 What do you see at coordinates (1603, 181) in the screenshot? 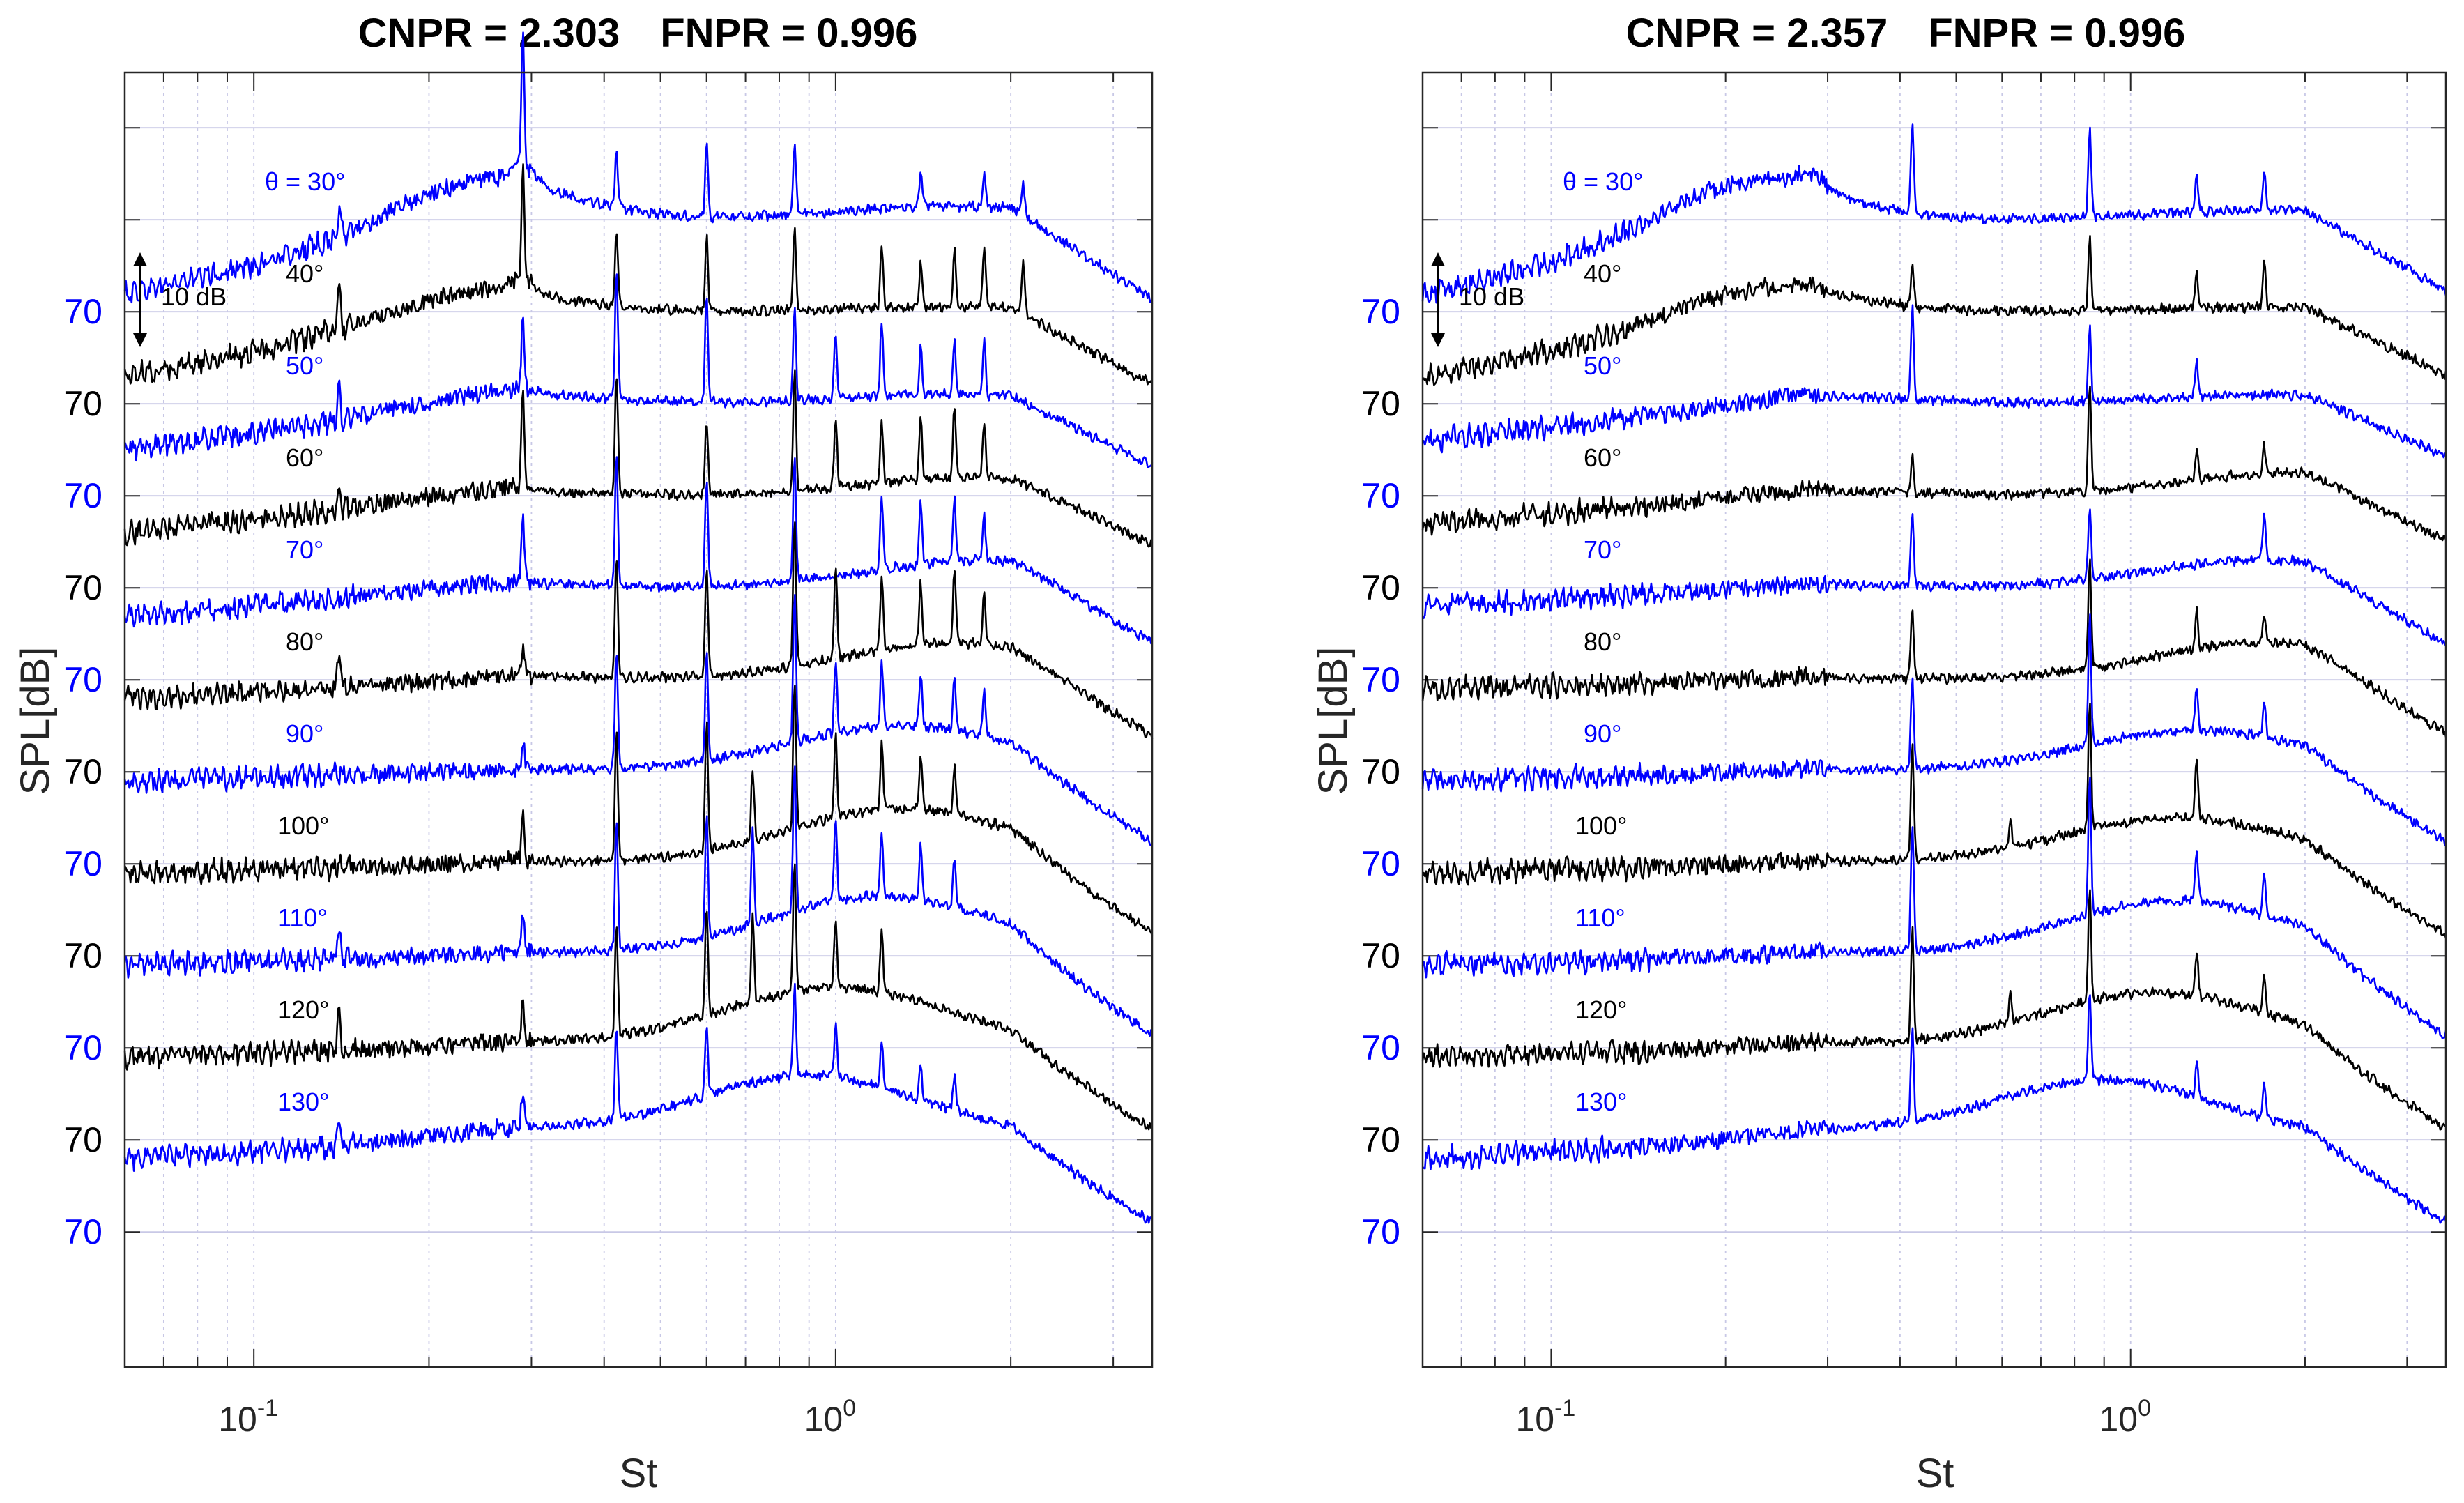
I see `angle-label-30-right: θ = 30°` at bounding box center [1603, 181].